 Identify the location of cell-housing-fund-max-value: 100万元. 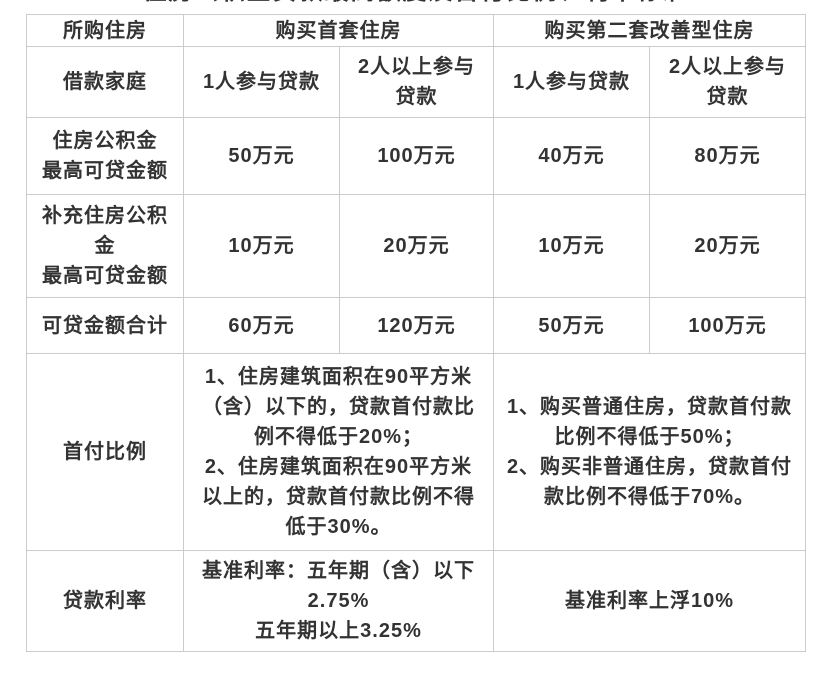
(416, 156).